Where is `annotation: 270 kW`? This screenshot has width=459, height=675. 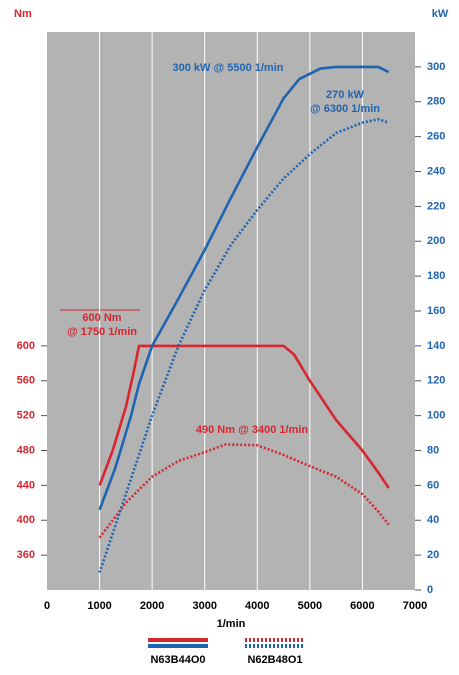
annotation: 270 kW is located at coordinates (345, 95).